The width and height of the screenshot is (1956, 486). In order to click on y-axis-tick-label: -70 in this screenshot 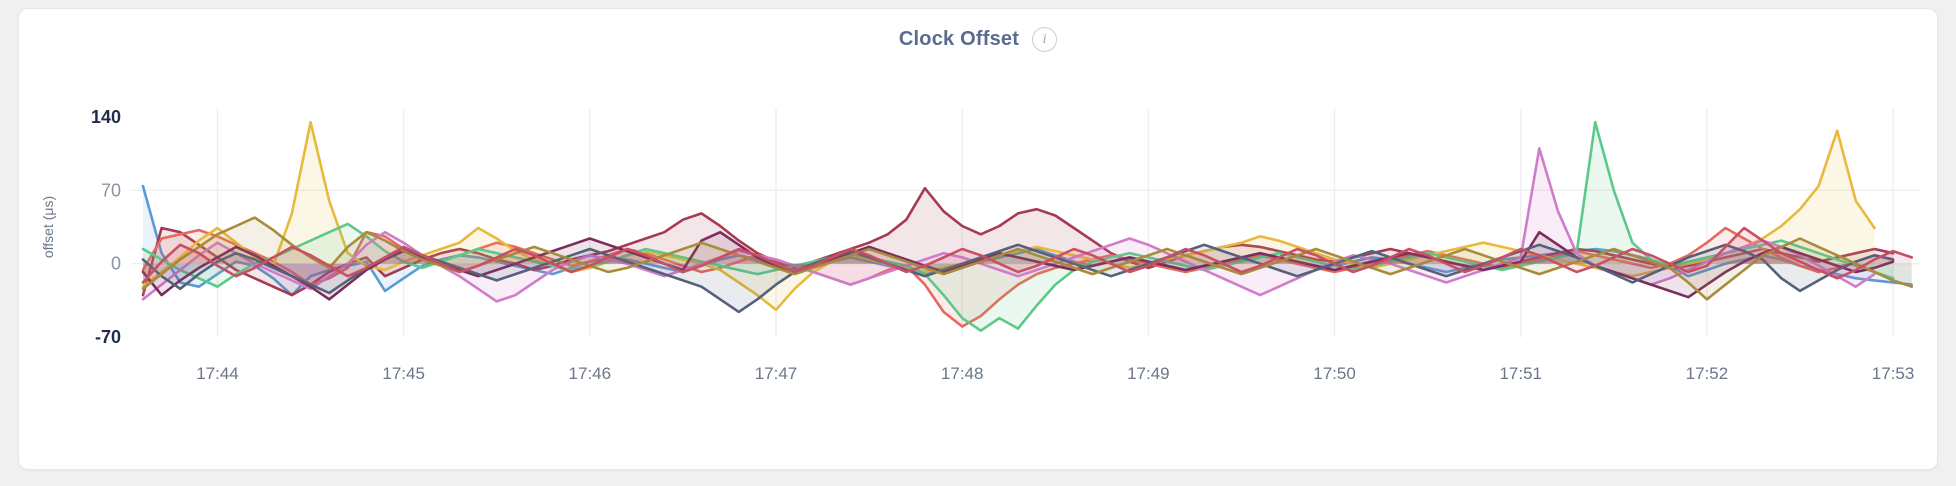, I will do `click(108, 337)`.